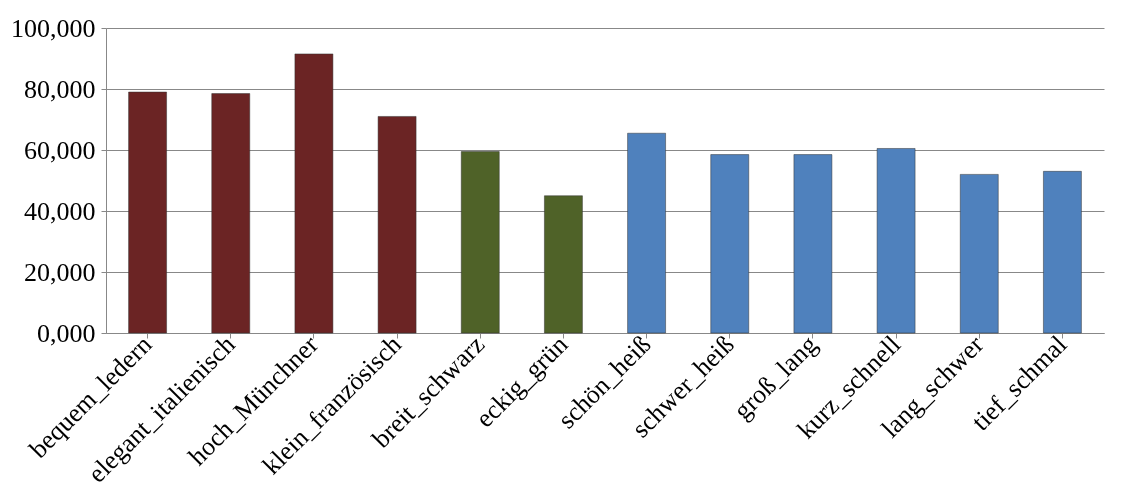 This screenshot has width=1124, height=493. Describe the element at coordinates (60, 211) in the screenshot. I see `y-tick-label: 40,000` at that location.